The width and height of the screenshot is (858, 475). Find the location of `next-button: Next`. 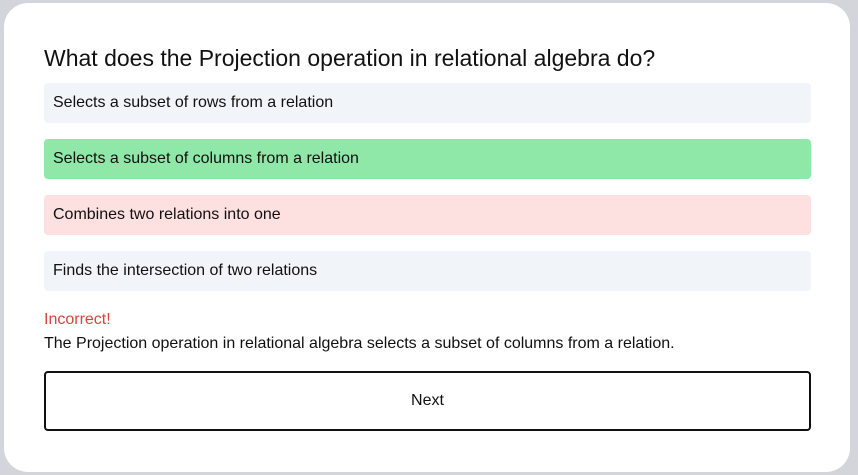

next-button: Next is located at coordinates (427, 401).